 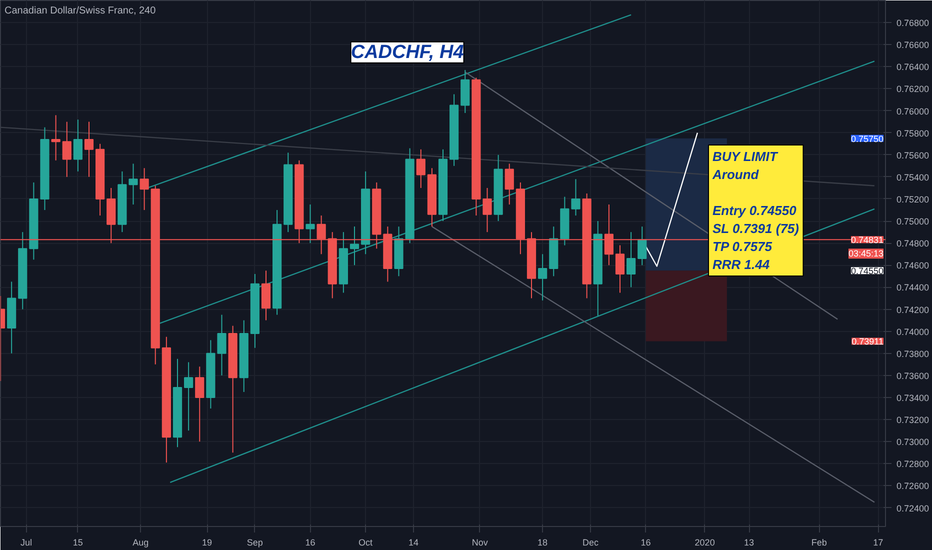 What do you see at coordinates (26, 543) in the screenshot?
I see `x-tick-label: Jul` at bounding box center [26, 543].